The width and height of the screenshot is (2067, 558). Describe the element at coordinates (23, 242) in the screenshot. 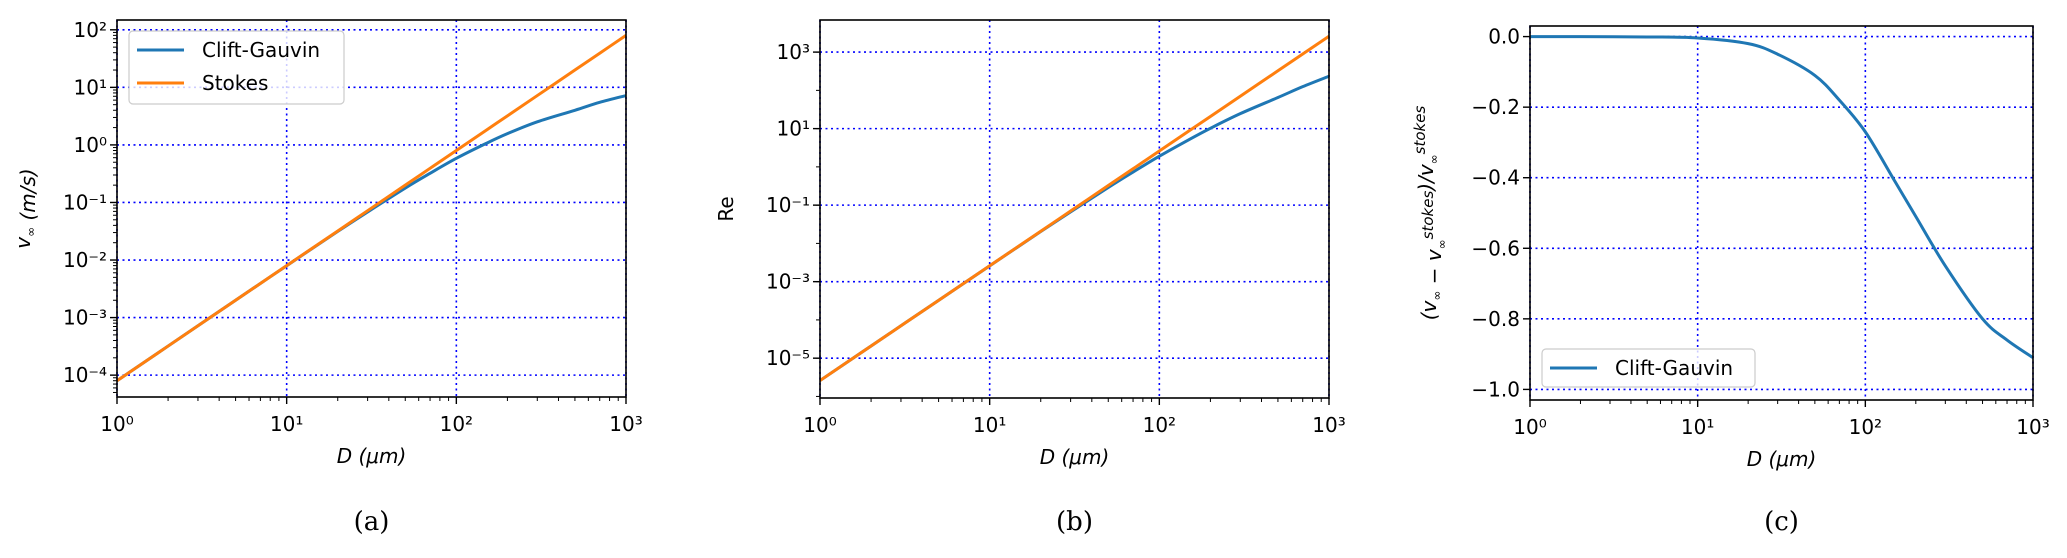

I see `y-axis-label-part: v` at that location.